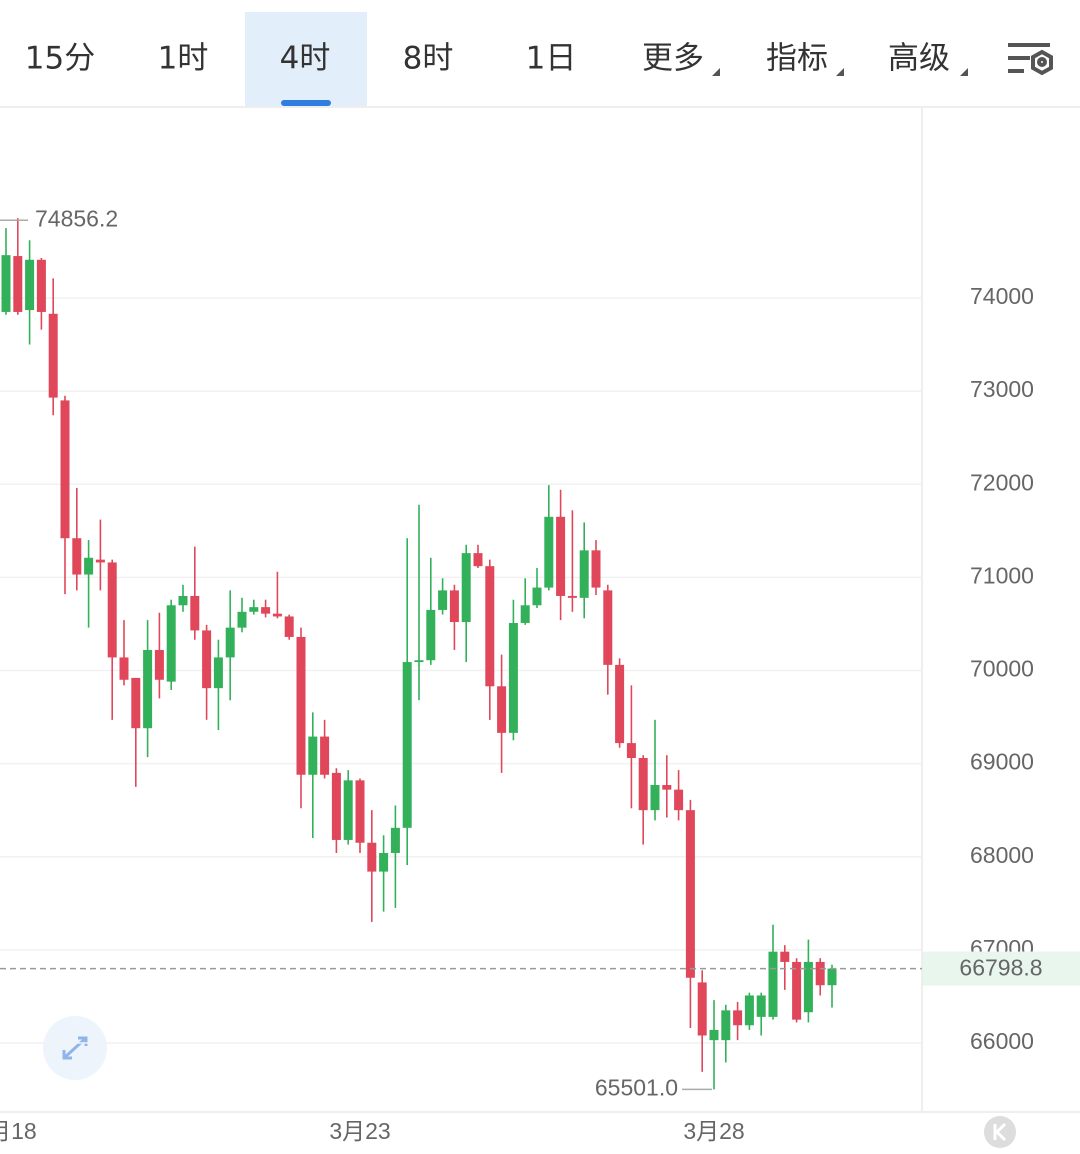 Image resolution: width=1080 pixels, height=1154 pixels. What do you see at coordinates (60, 59) in the screenshot?
I see `timeframe-tab: 15分` at bounding box center [60, 59].